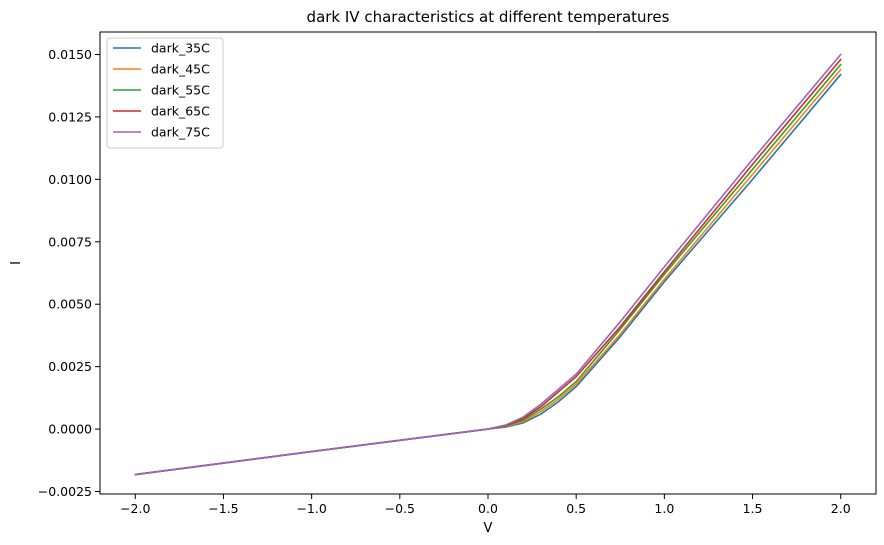  I want to click on x-tick-label: −2.0, so click(135, 508).